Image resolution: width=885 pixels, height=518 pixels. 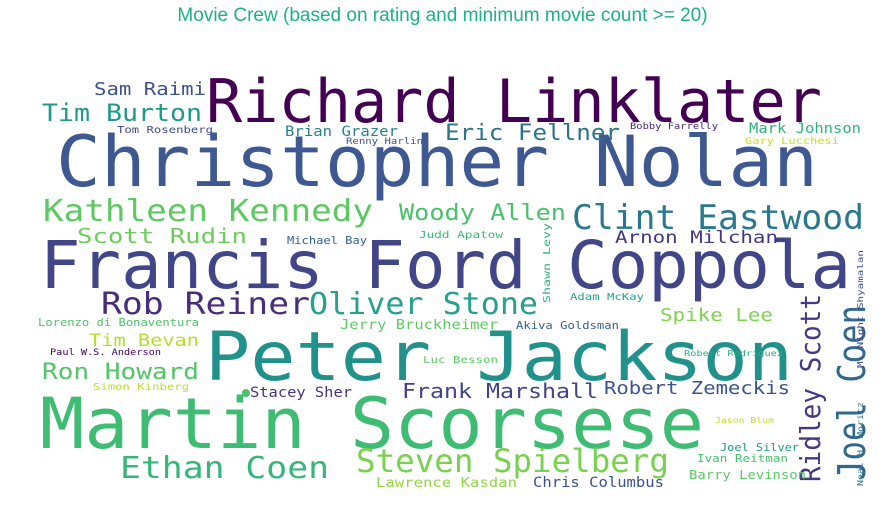 What do you see at coordinates (547, 263) in the screenshot?
I see `word-shawn-levy: Shawn Levy` at bounding box center [547, 263].